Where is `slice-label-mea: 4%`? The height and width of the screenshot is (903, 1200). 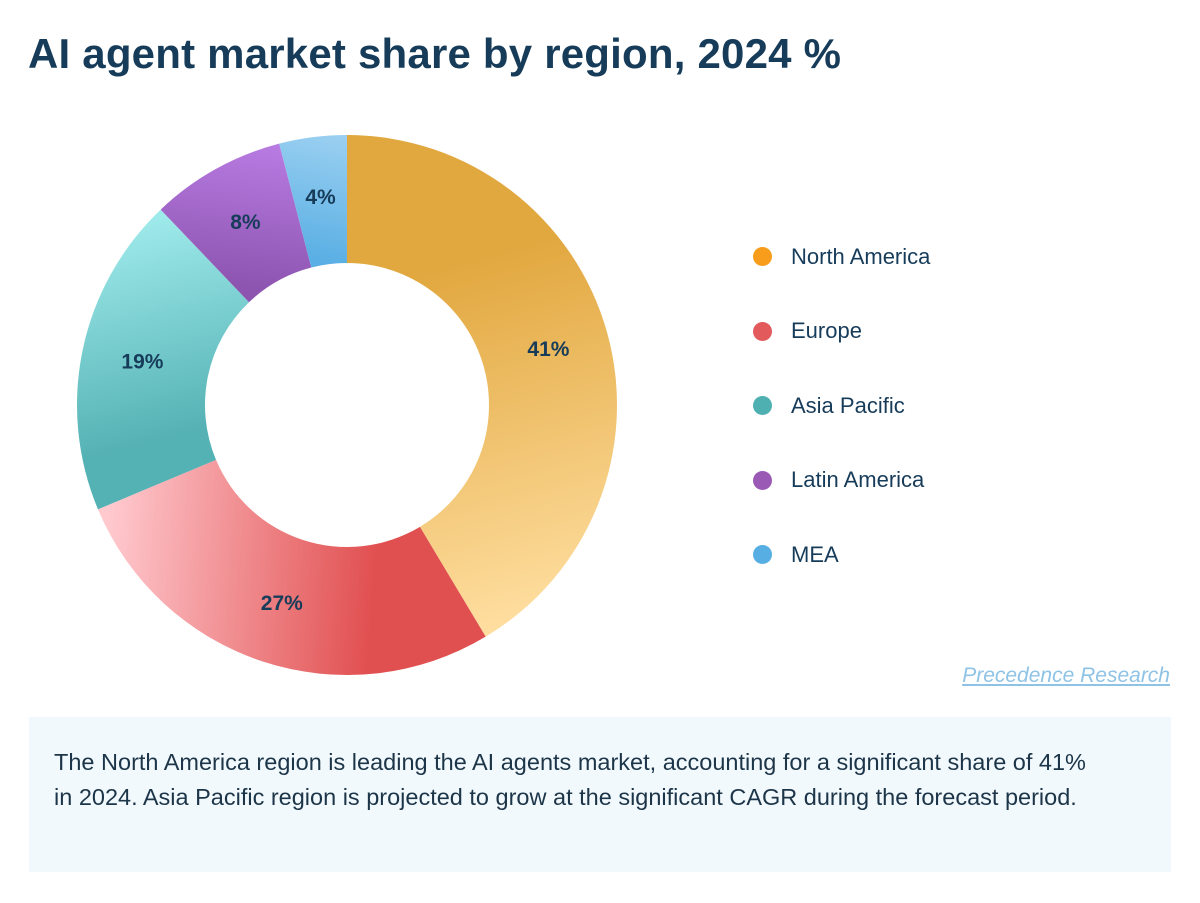 slice-label-mea: 4% is located at coordinates (320, 197).